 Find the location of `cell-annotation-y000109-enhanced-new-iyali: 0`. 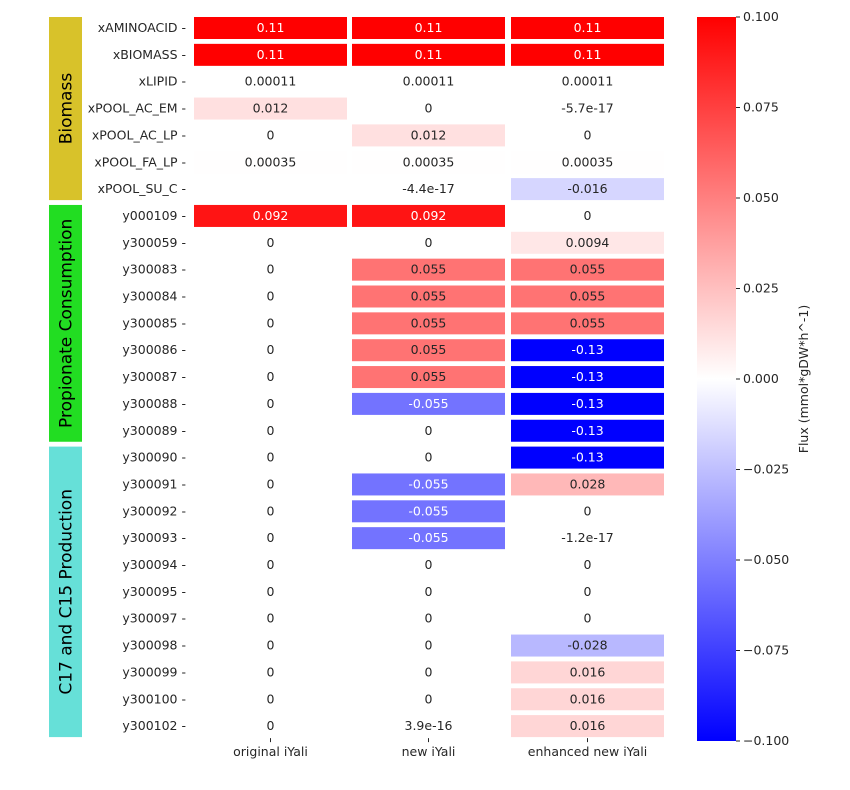

cell-annotation-y000109-enhanced-new-iyali: 0 is located at coordinates (588, 215).